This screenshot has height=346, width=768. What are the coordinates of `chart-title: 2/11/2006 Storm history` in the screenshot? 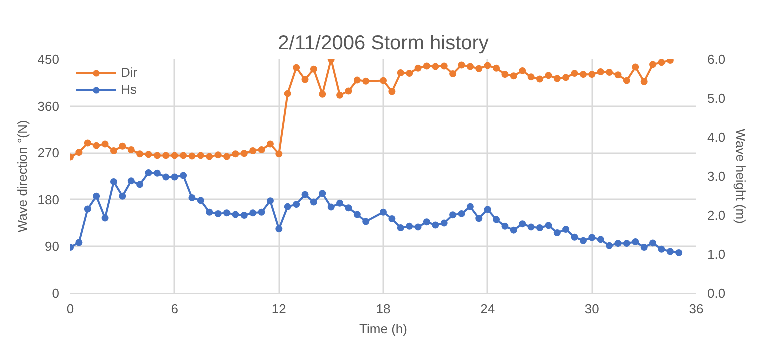 It's located at (383, 43).